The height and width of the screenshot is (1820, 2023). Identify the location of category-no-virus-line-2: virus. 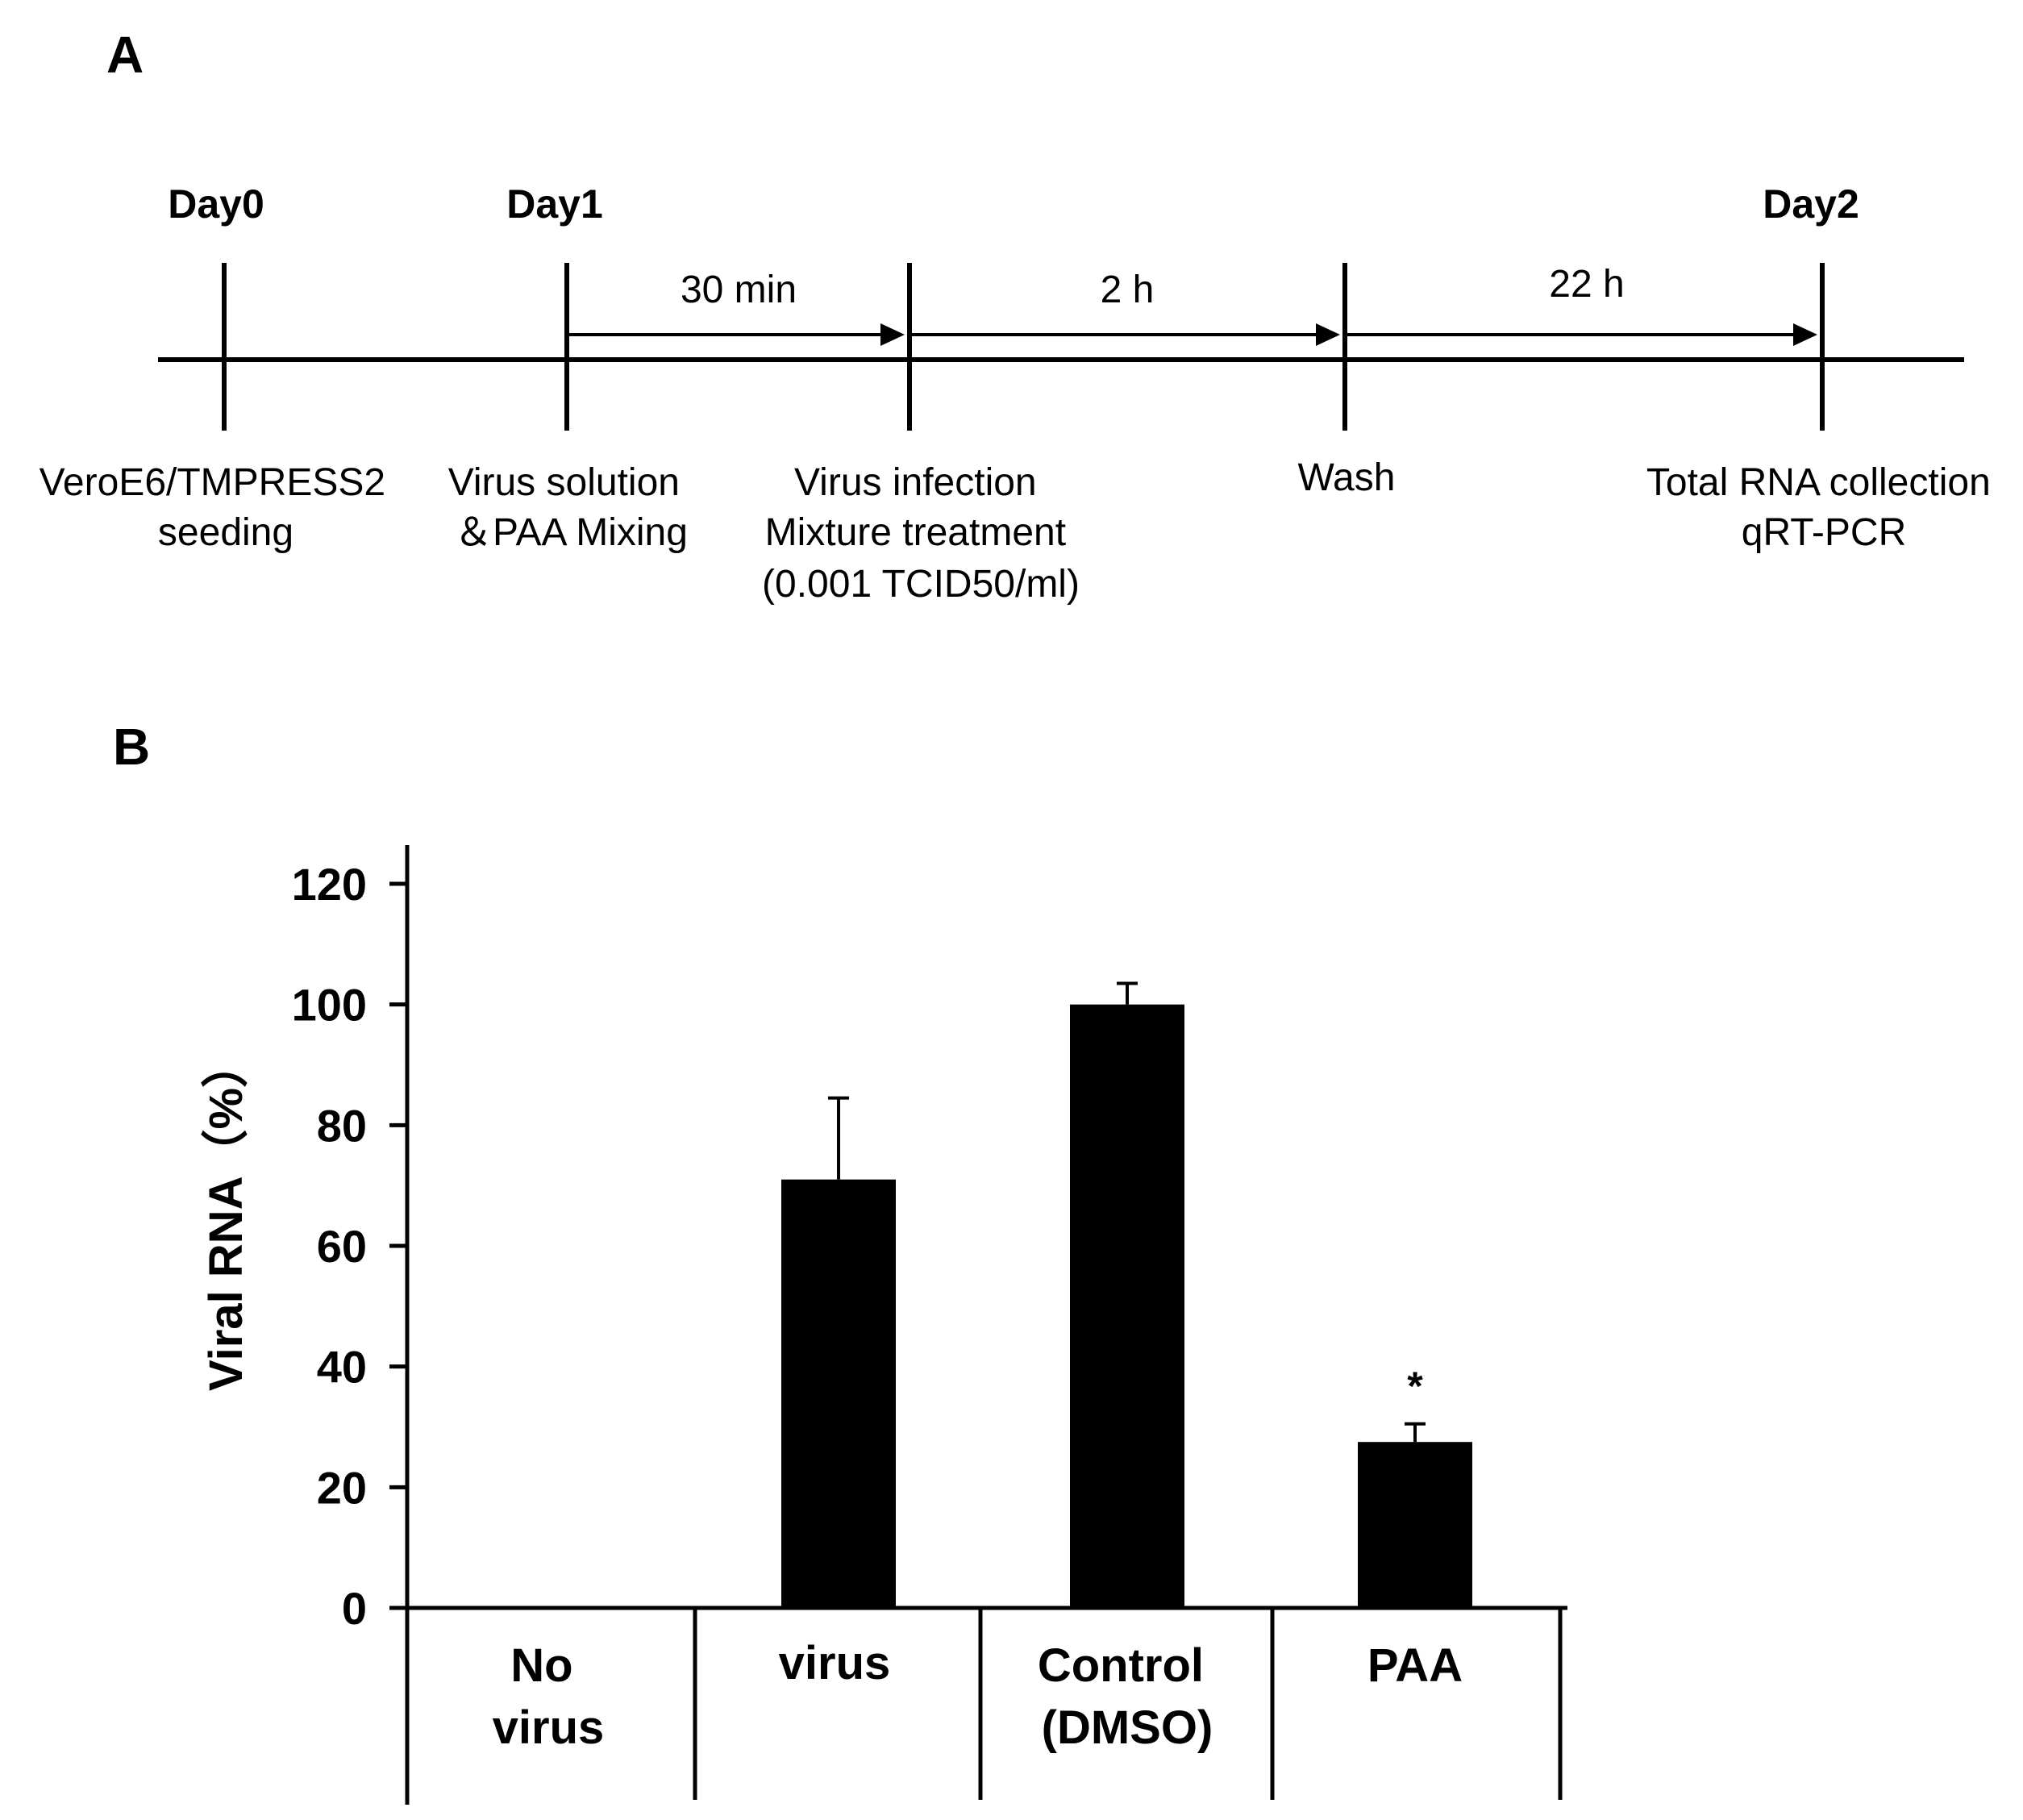
(549, 1727).